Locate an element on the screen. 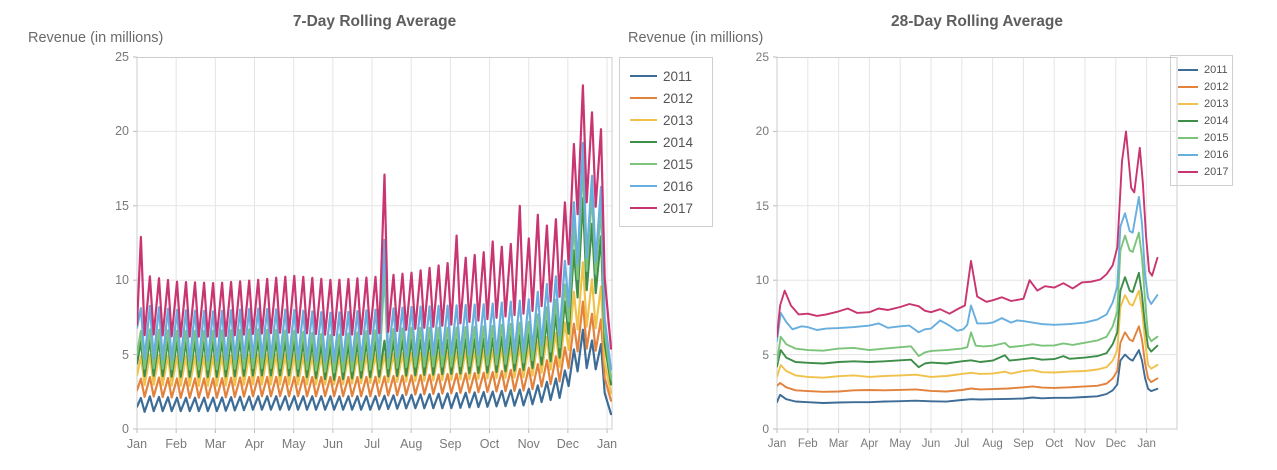 This screenshot has height=470, width=1277. series-line-2015 is located at coordinates (968, 297).